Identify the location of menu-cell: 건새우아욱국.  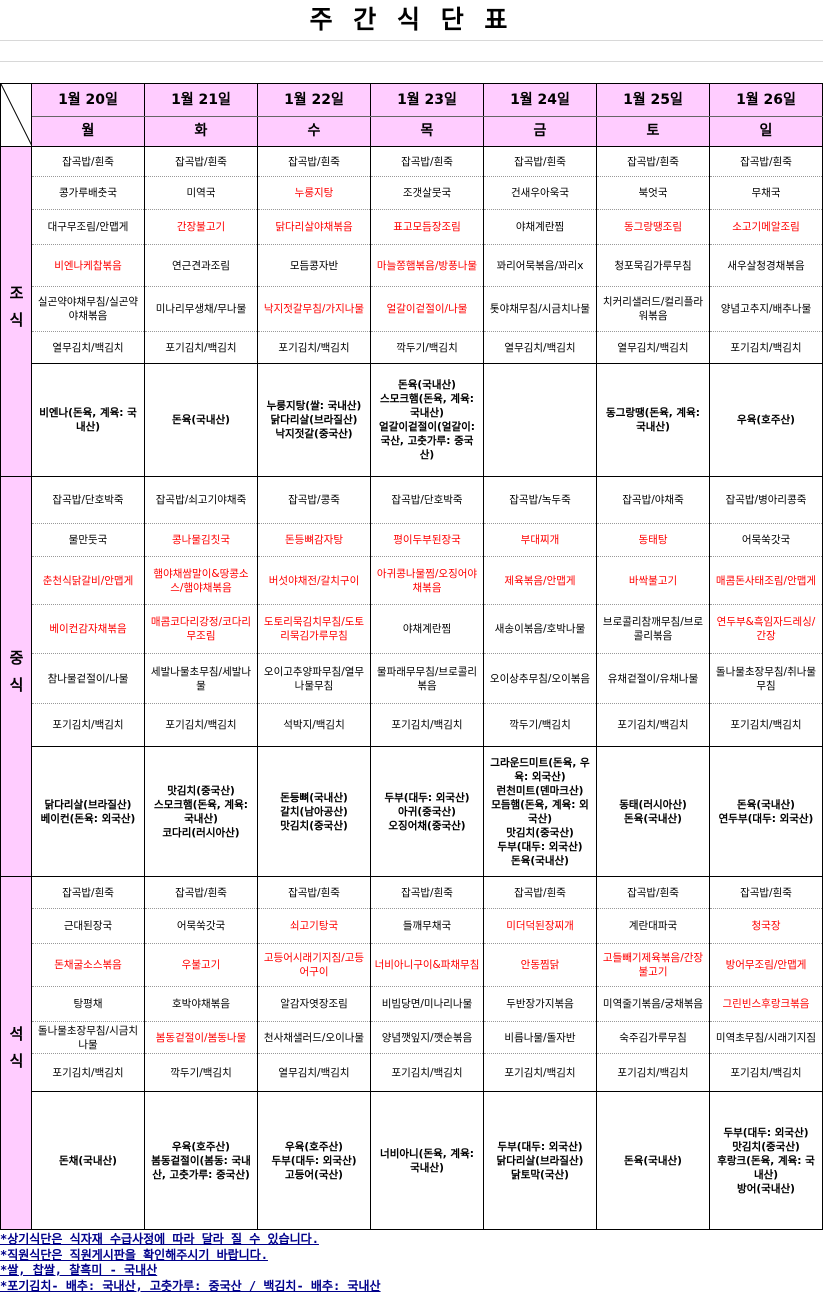
(540, 193).